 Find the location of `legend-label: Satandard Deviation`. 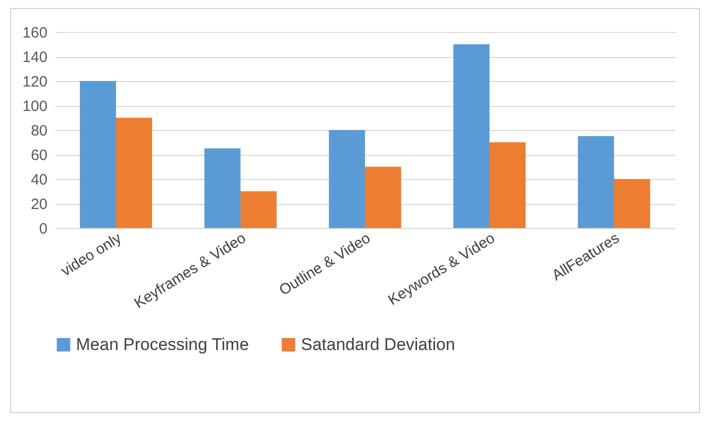

legend-label: Satandard Deviation is located at coordinates (378, 344).